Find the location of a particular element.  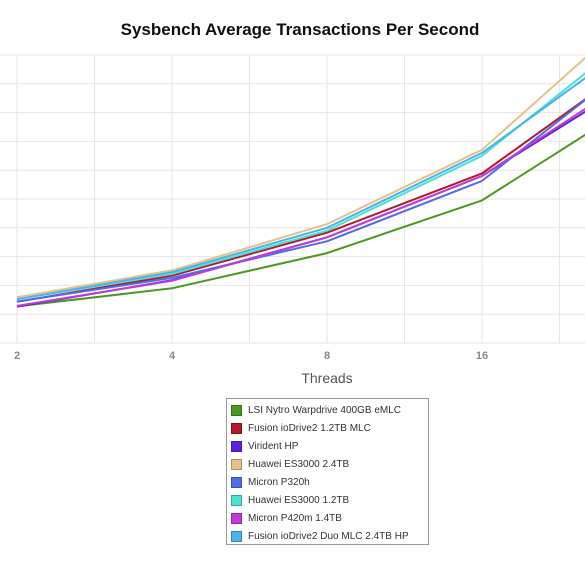

x-tick-label: 16 is located at coordinates (482, 356).